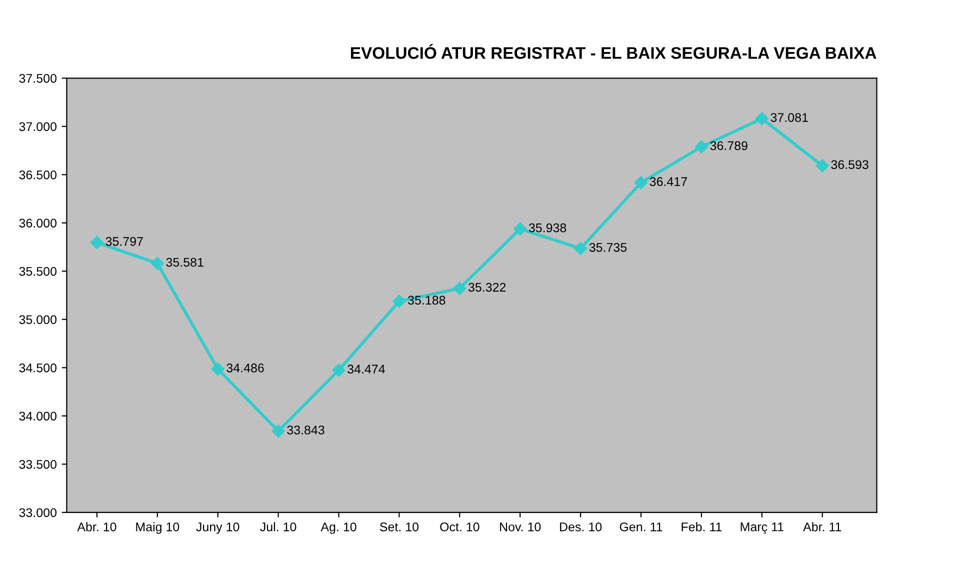 The width and height of the screenshot is (953, 579). What do you see at coordinates (185, 262) in the screenshot?
I see `data-label: 35.581` at bounding box center [185, 262].